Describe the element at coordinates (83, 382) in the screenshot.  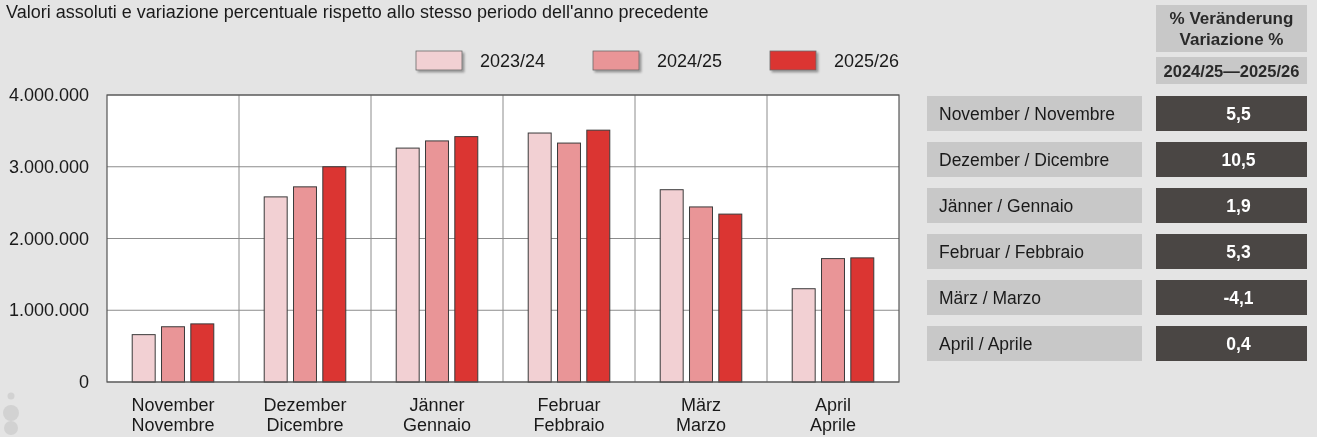
I see `y-tick-label: 0` at that location.